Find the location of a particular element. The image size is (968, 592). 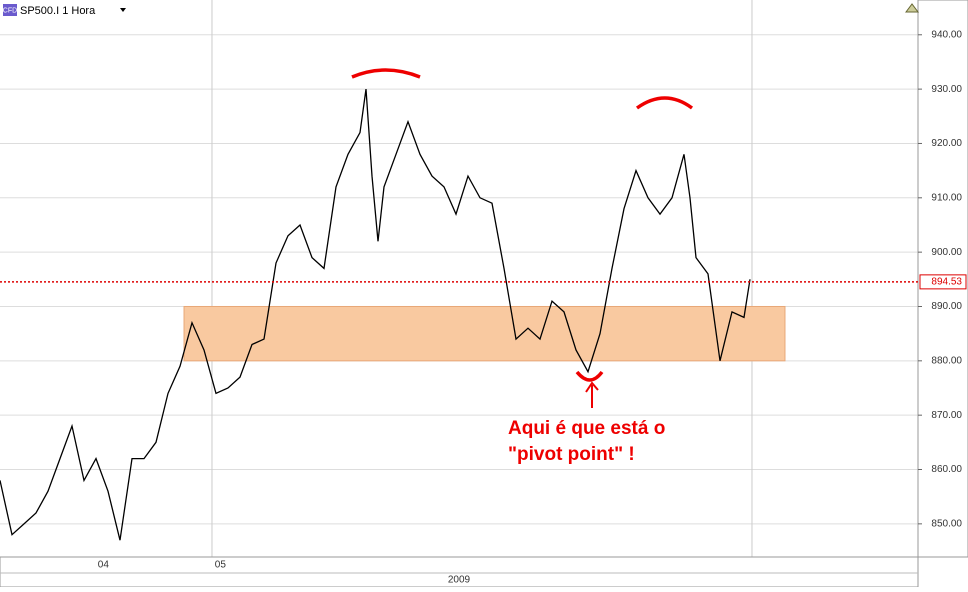

y-tick-label: 910.00 is located at coordinates (946, 197).